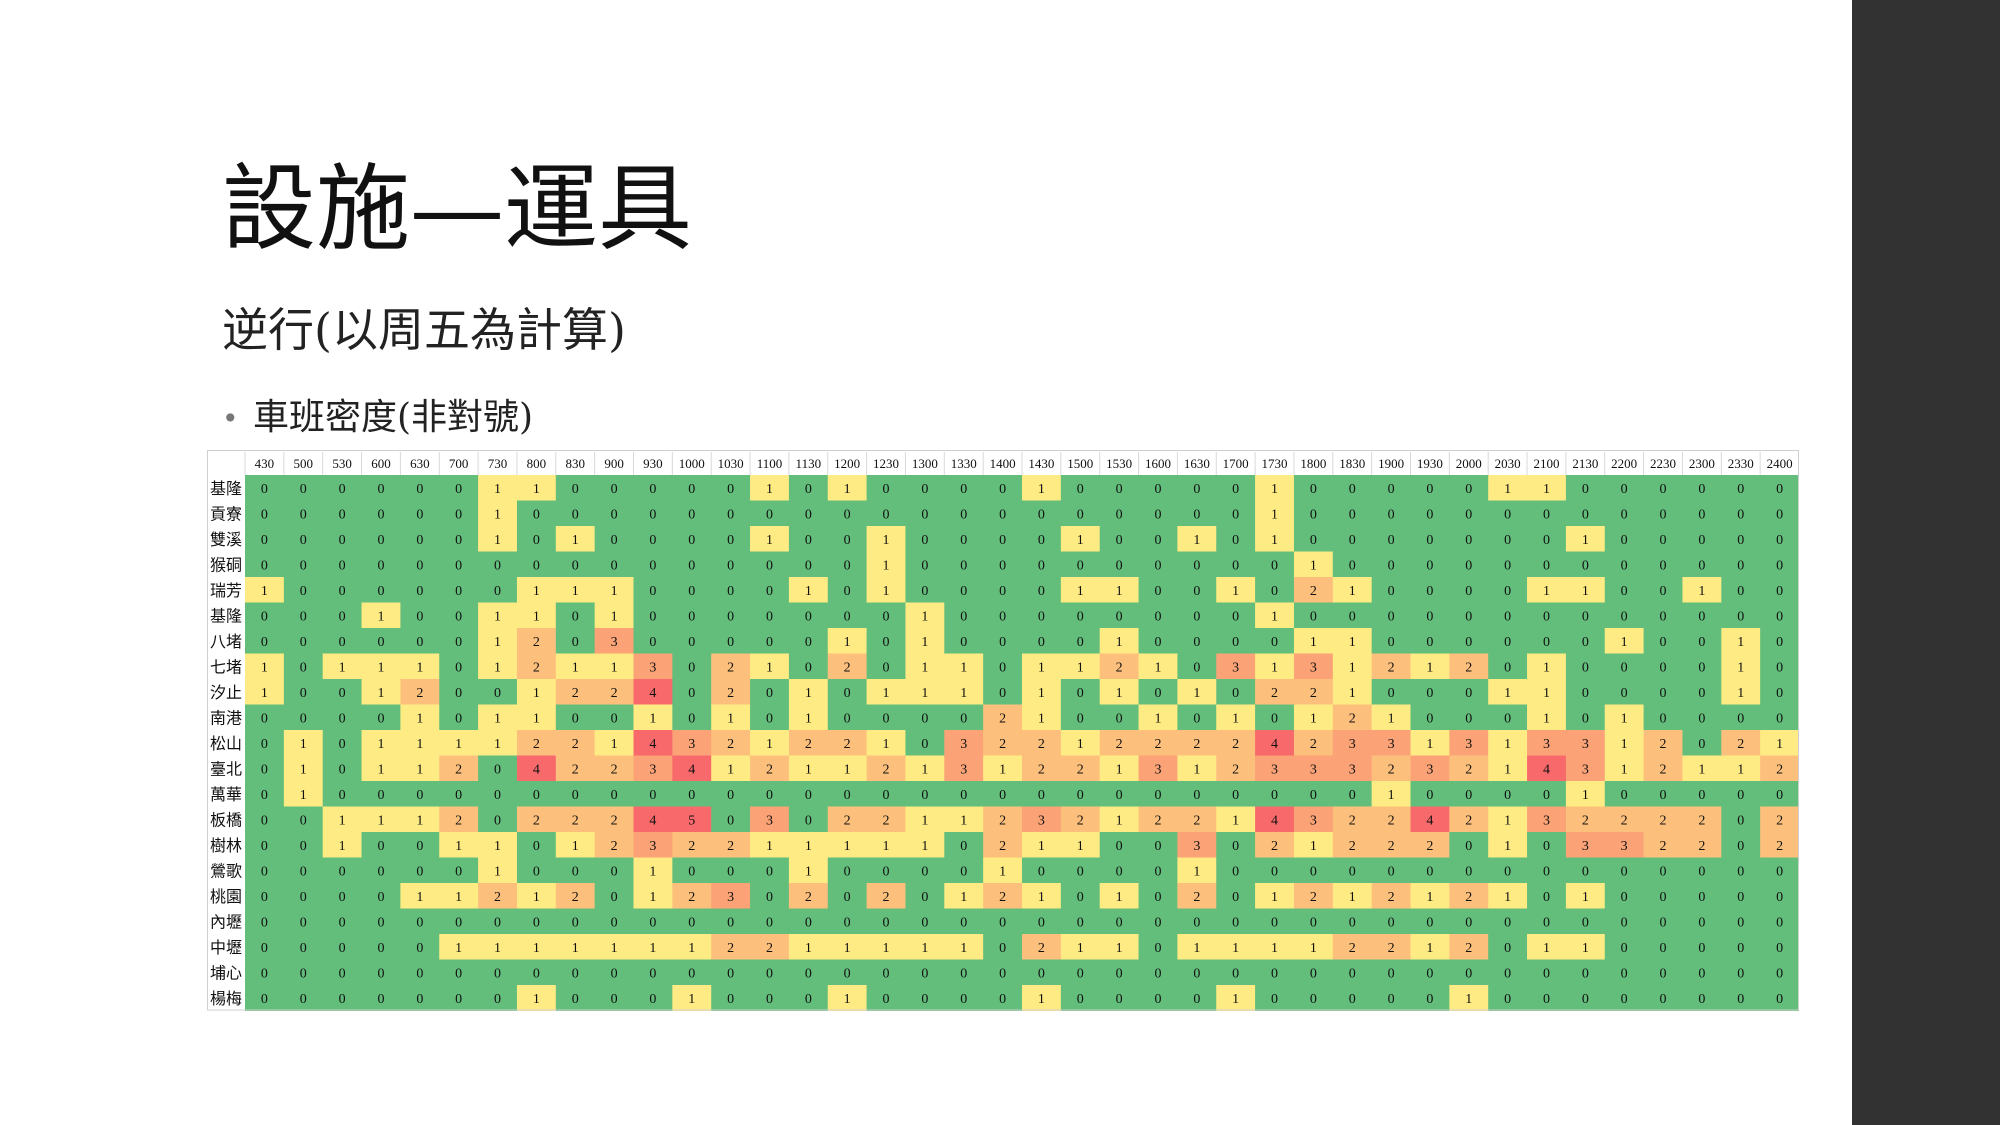 This screenshot has height=1125, width=2000. What do you see at coordinates (226, 896) in the screenshot?
I see `y-tick-label: 桃園` at bounding box center [226, 896].